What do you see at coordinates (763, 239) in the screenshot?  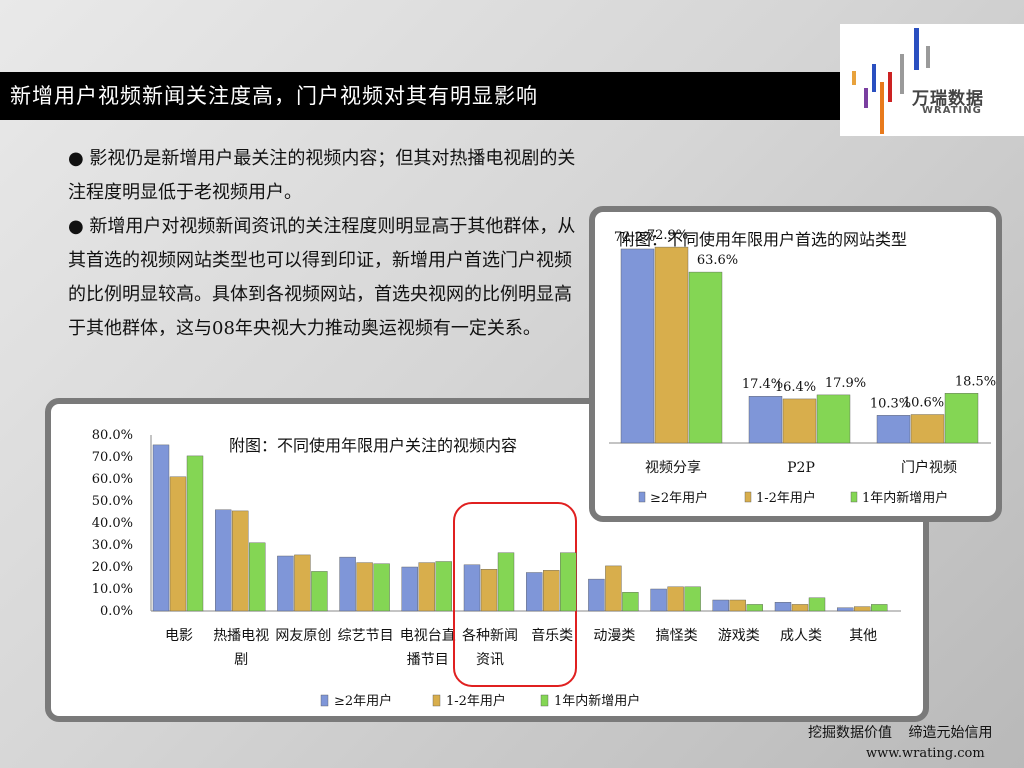 I see `site-type-chart-title: 附图：不同使用年限用户首选的网站类型` at bounding box center [763, 239].